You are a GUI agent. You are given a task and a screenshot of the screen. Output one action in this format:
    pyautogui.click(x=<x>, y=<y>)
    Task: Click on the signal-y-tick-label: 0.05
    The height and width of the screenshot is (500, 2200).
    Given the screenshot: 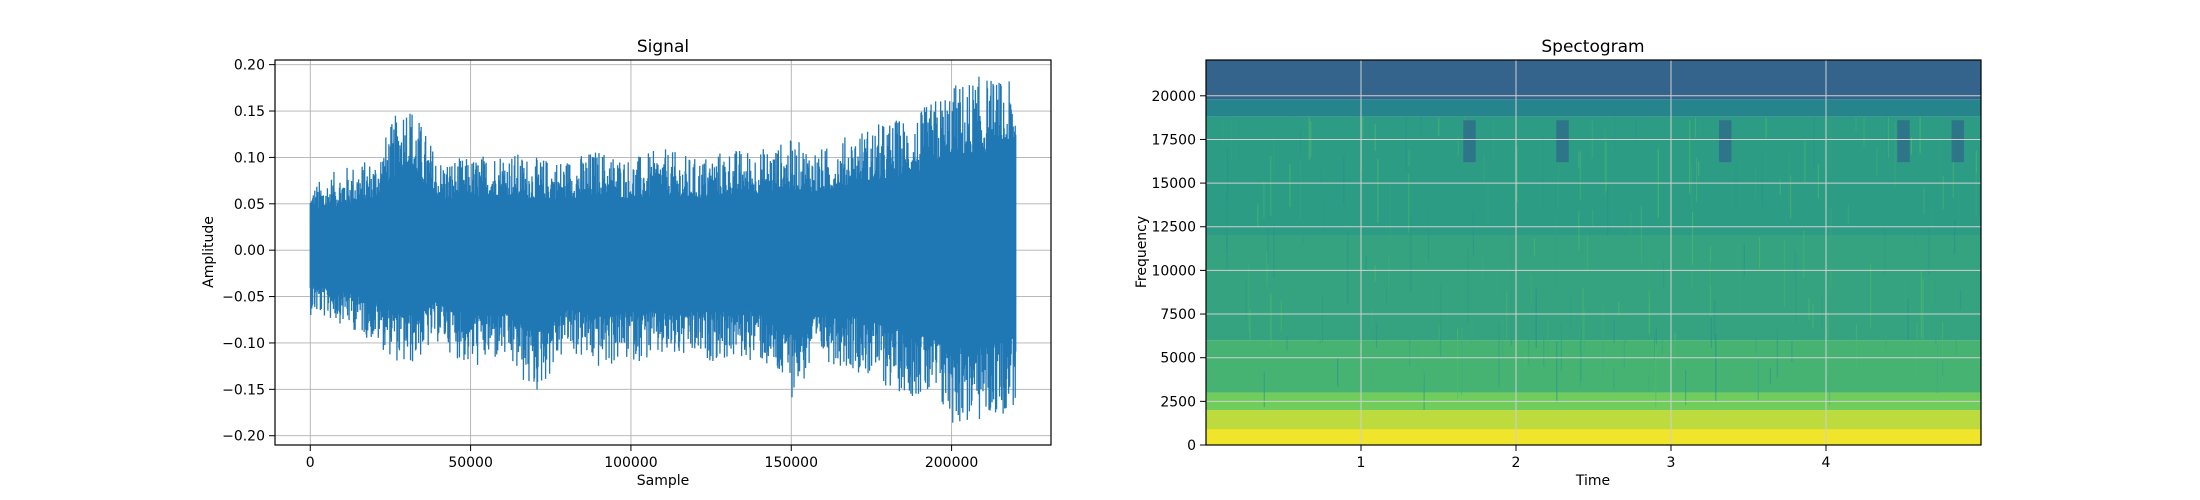 What is the action you would take?
    pyautogui.click(x=249, y=205)
    